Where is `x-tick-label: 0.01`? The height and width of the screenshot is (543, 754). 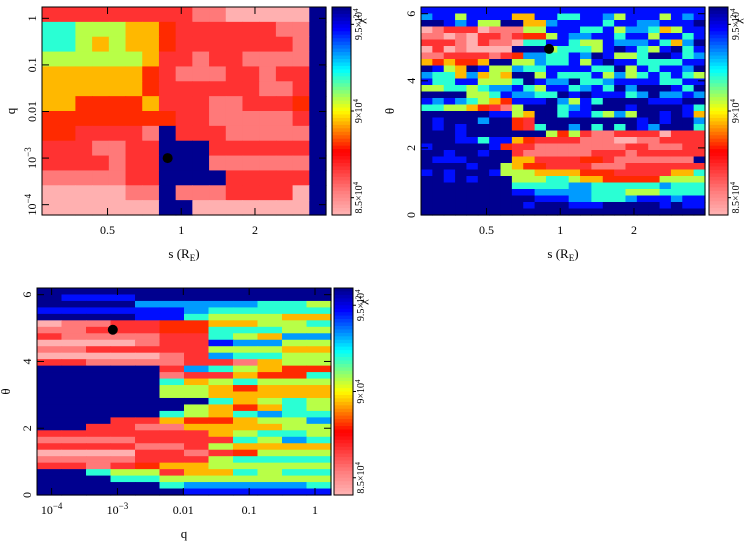 x-tick-label: 0.01 is located at coordinates (183, 510).